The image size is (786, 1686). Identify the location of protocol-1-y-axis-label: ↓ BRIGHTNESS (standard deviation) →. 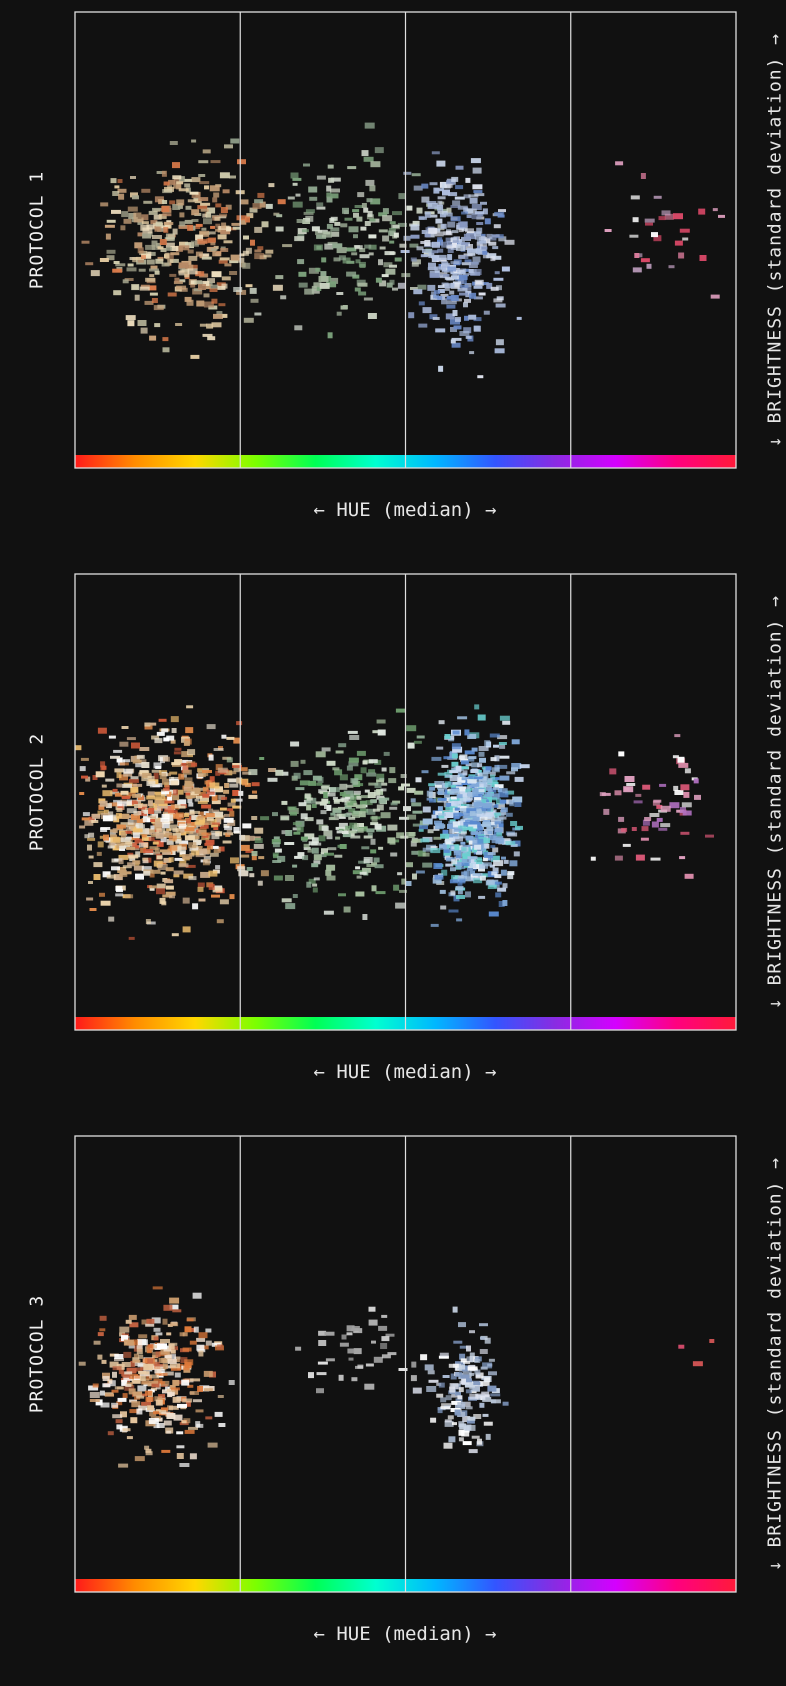
(775, 240).